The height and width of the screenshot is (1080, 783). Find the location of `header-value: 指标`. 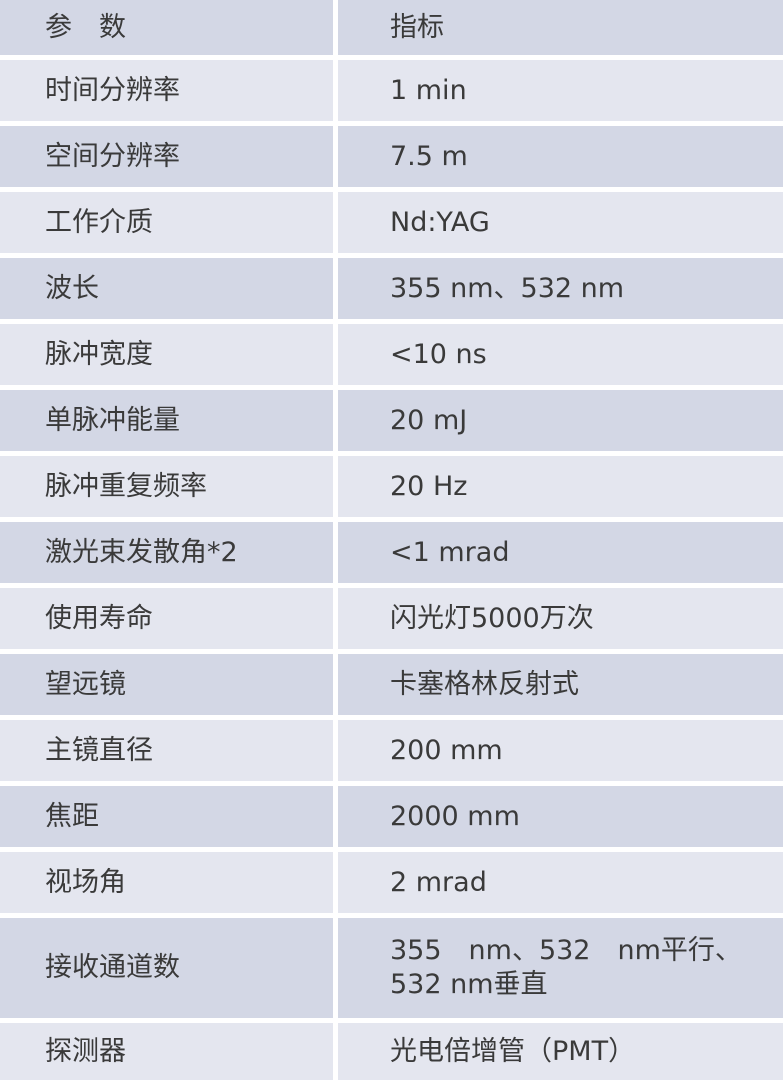

header-value: 指标 is located at coordinates (560, 27).